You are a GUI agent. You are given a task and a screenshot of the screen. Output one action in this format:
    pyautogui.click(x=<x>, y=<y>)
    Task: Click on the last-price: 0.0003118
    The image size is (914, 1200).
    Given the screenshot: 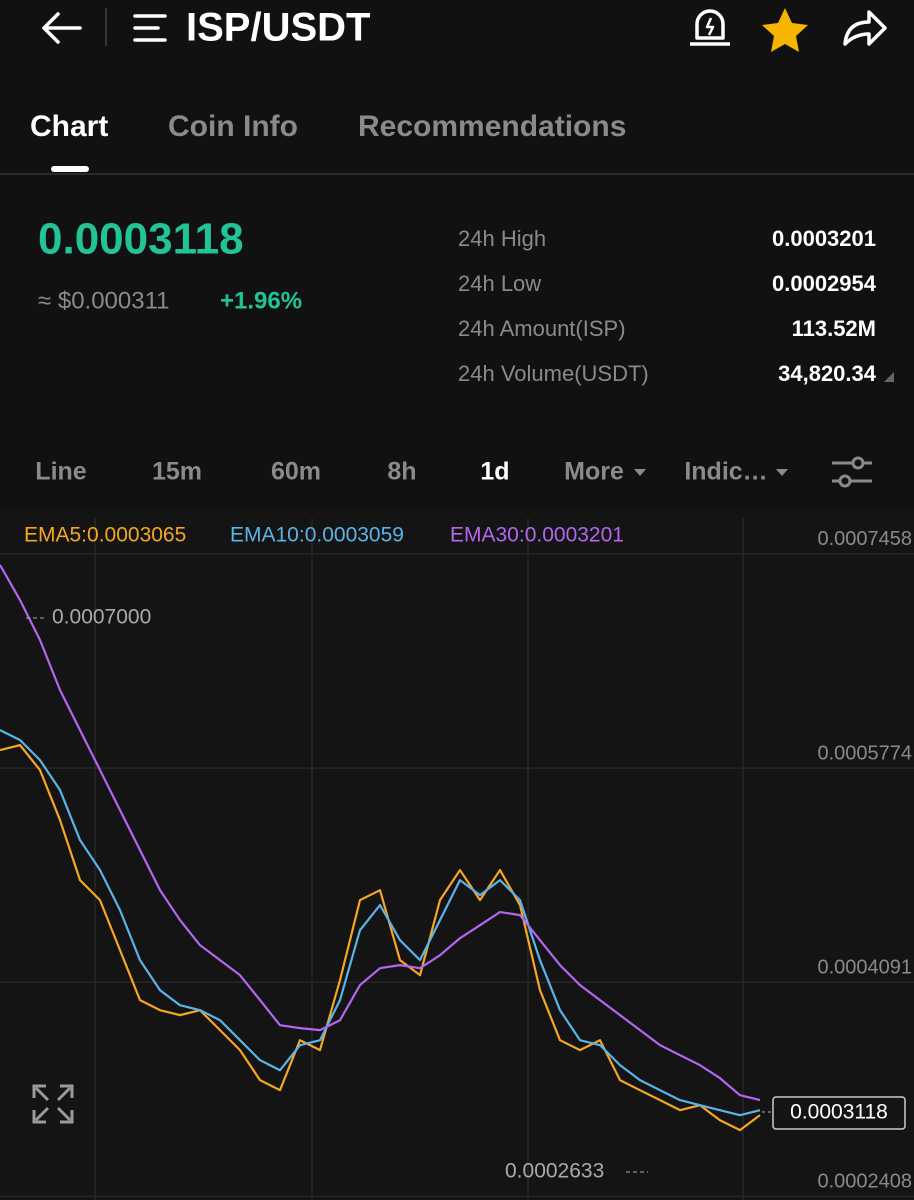 What is the action you would take?
    pyautogui.click(x=141, y=239)
    